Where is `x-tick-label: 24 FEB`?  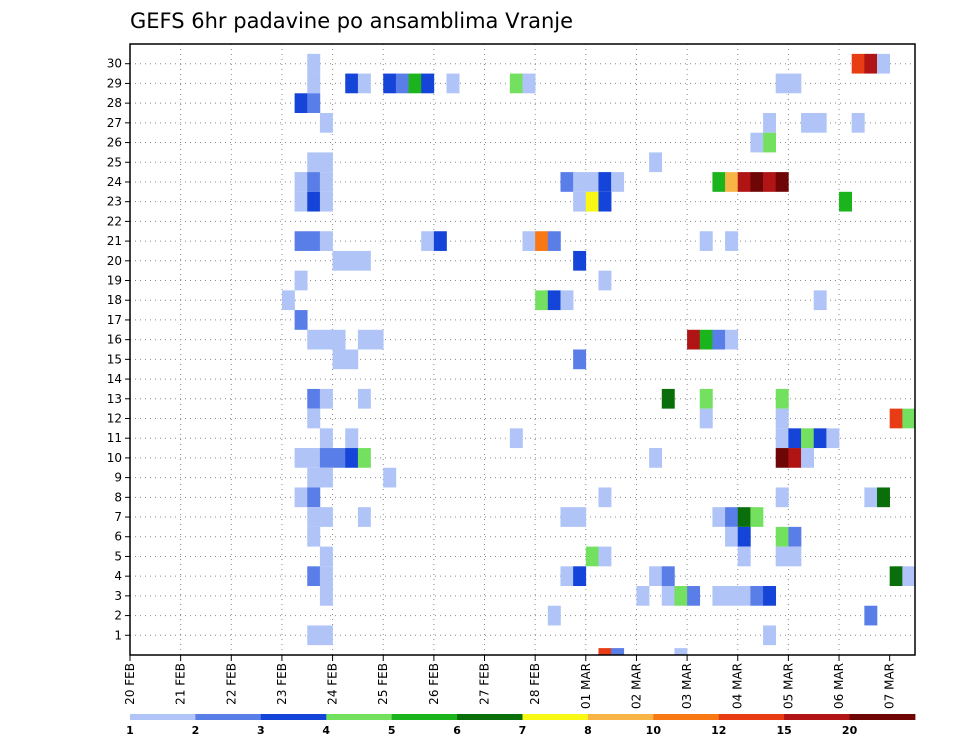 x-tick-label: 24 FEB is located at coordinates (333, 684).